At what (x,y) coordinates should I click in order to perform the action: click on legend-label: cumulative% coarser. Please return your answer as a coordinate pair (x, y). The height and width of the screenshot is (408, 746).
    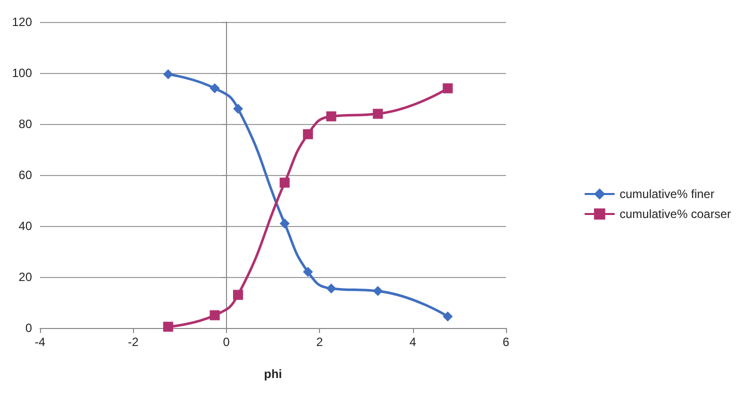
    Looking at the image, I should click on (676, 214).